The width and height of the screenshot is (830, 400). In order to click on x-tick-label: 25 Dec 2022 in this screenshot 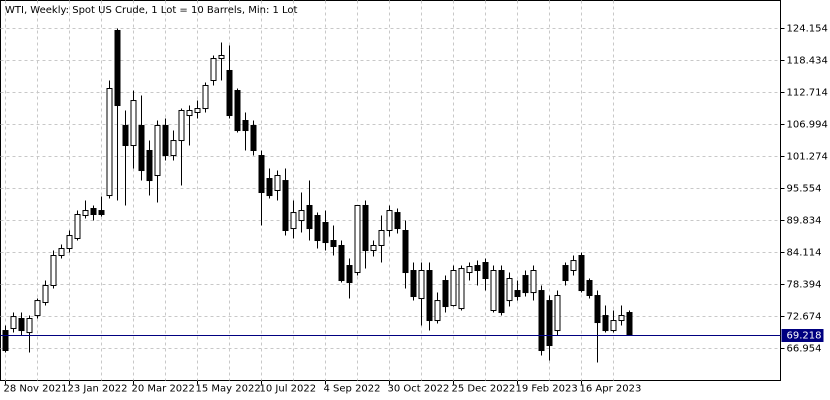, I will do `click(484, 389)`.